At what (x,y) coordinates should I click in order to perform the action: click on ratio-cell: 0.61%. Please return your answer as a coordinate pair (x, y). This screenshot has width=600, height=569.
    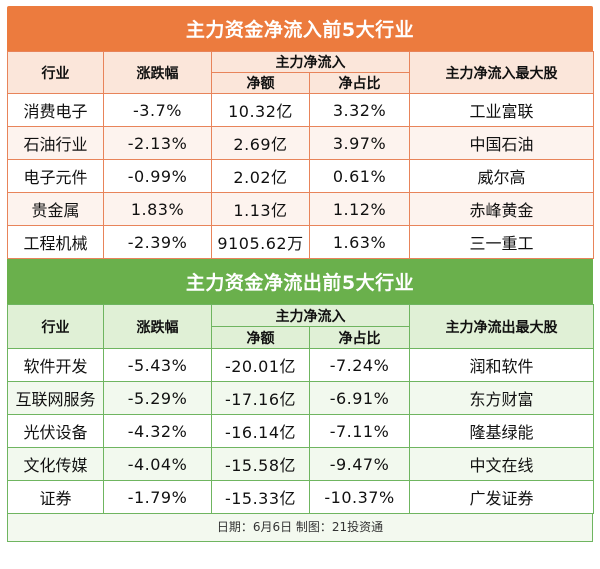
    Looking at the image, I should click on (359, 176).